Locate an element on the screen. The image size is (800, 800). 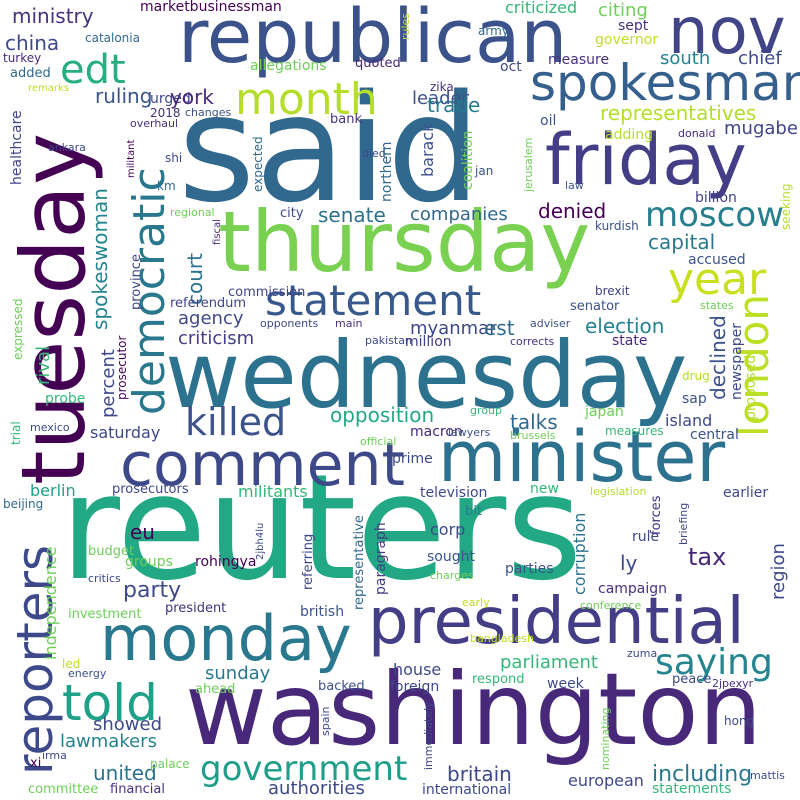
word-palace: palace is located at coordinates (170, 764).